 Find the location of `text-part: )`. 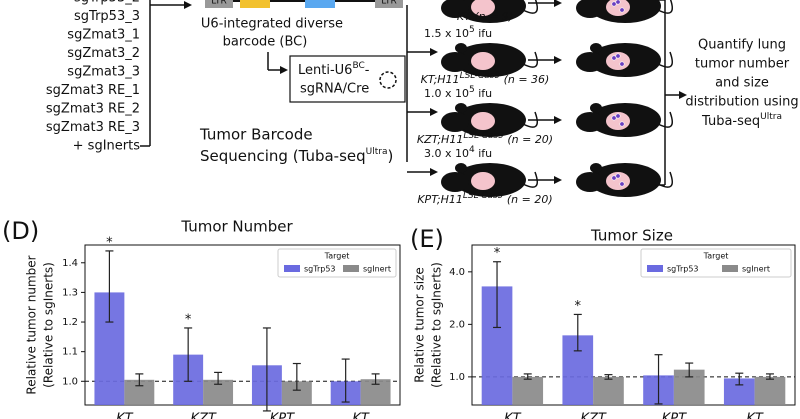

text-part: ) is located at coordinates (391, 156).